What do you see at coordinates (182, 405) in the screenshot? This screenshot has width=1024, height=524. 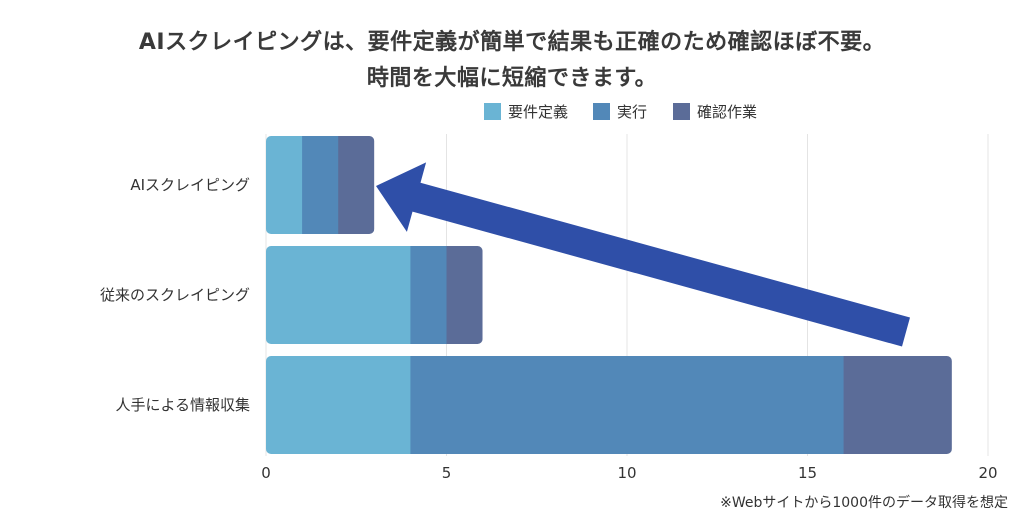 I see `category-label-2: 人手による情報収集` at bounding box center [182, 405].